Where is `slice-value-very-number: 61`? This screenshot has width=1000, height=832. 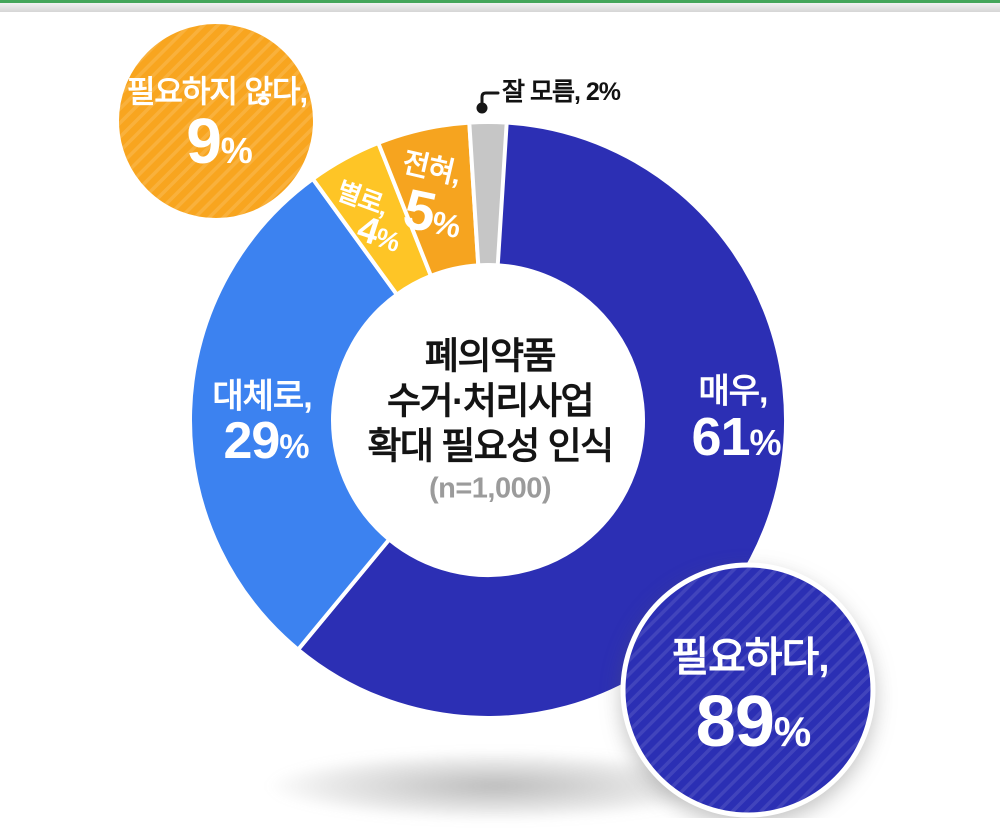
slice-value-very-number: 61 is located at coordinates (720, 437).